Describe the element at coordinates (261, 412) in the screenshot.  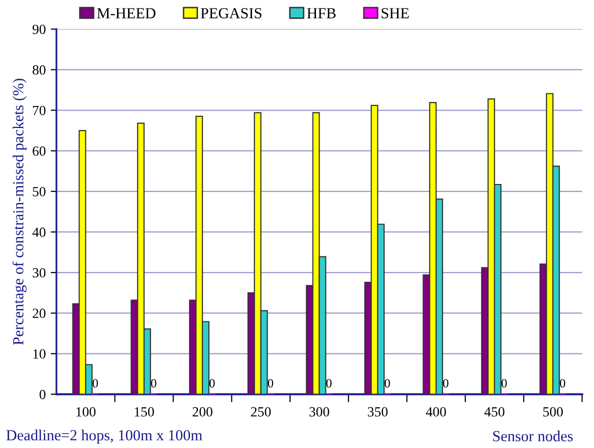
I see `x-tick-label: 250` at that location.